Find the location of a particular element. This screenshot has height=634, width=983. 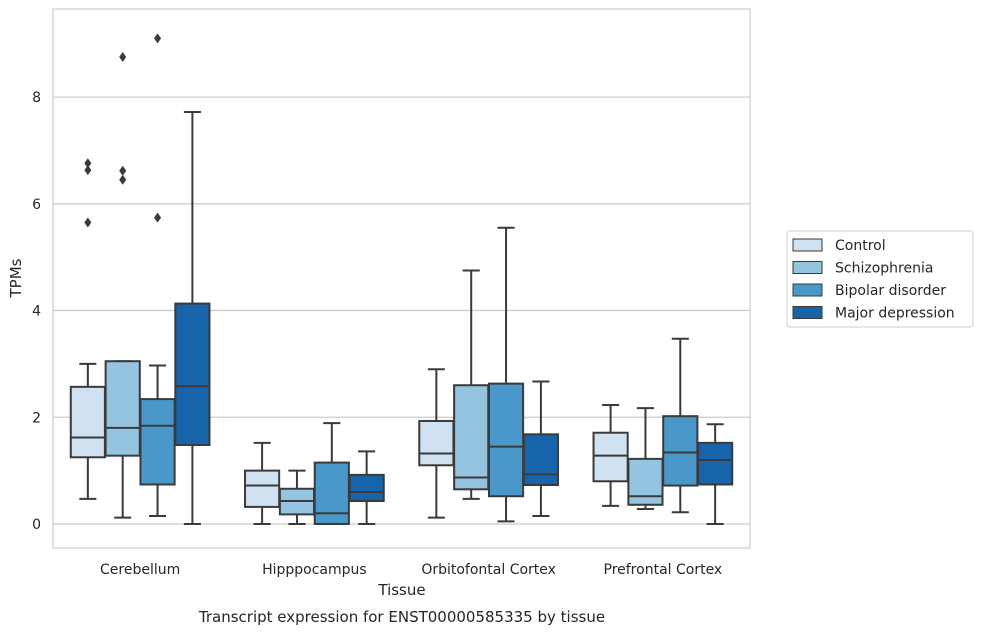

y-tick-label: 2 is located at coordinates (36, 418).